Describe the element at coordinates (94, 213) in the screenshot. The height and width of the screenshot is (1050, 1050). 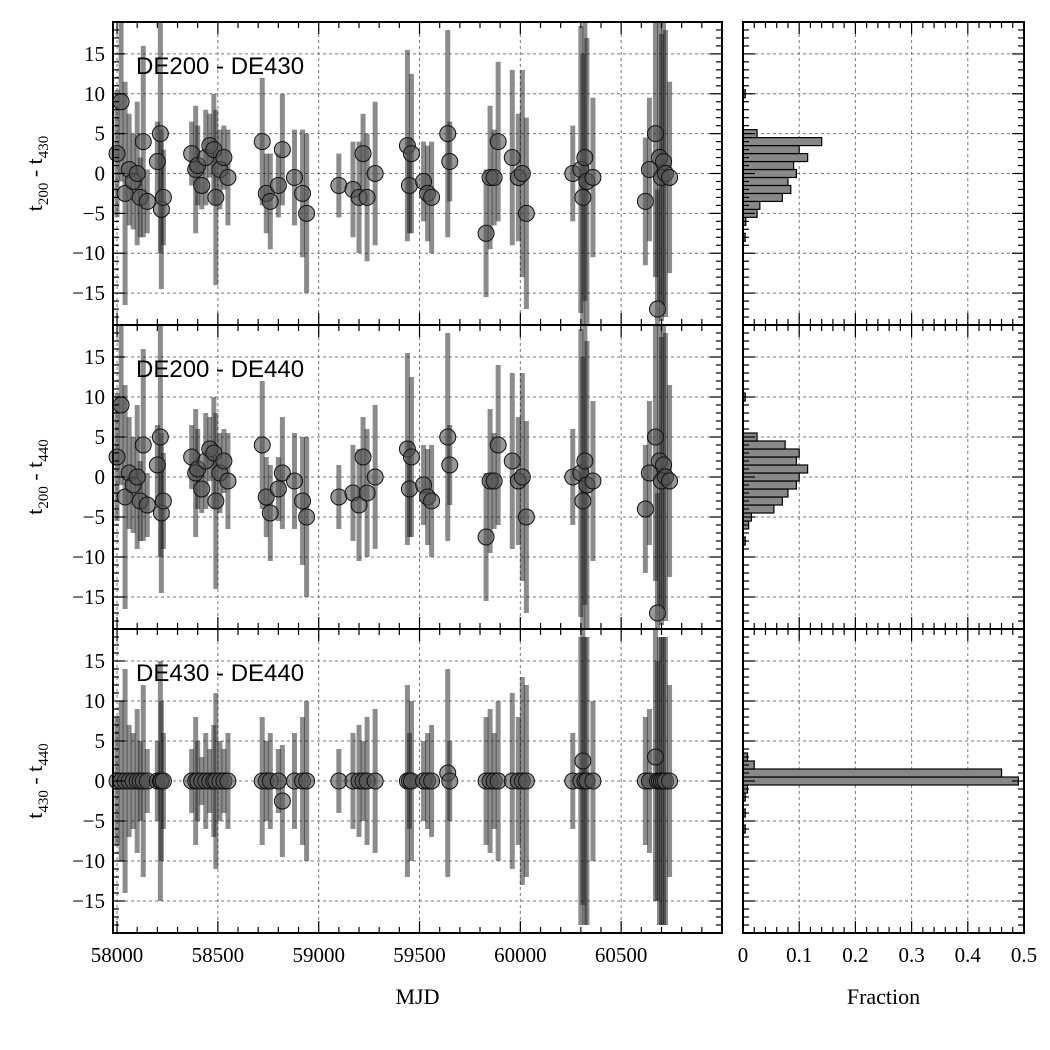
I see `y-tick-label: −5` at that location.